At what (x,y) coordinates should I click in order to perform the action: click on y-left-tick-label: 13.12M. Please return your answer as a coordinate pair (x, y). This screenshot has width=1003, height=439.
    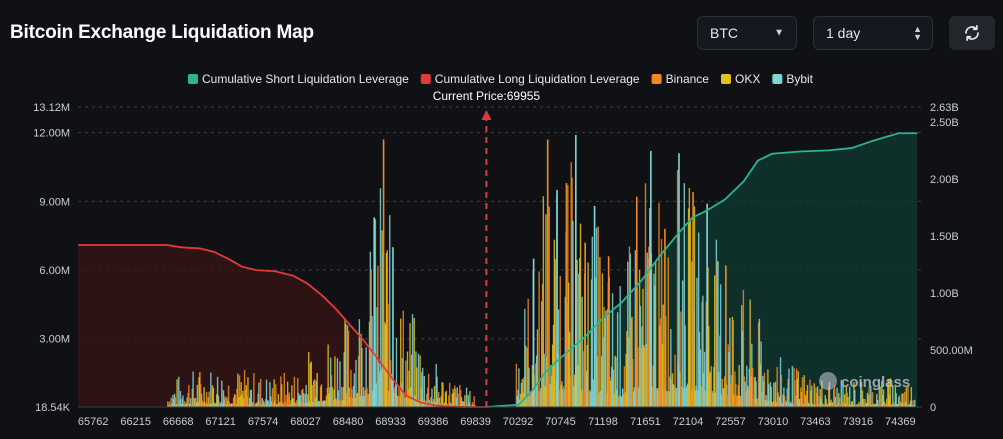
    Looking at the image, I should click on (51, 108).